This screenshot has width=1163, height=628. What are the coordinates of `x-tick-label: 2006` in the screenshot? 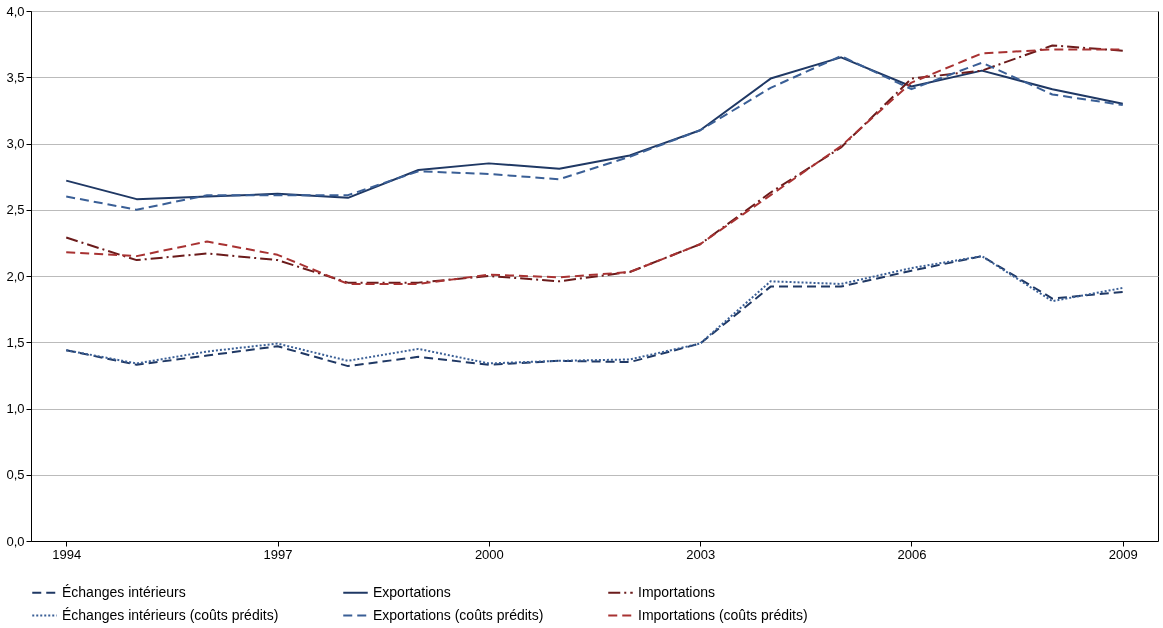 It's located at (912, 554).